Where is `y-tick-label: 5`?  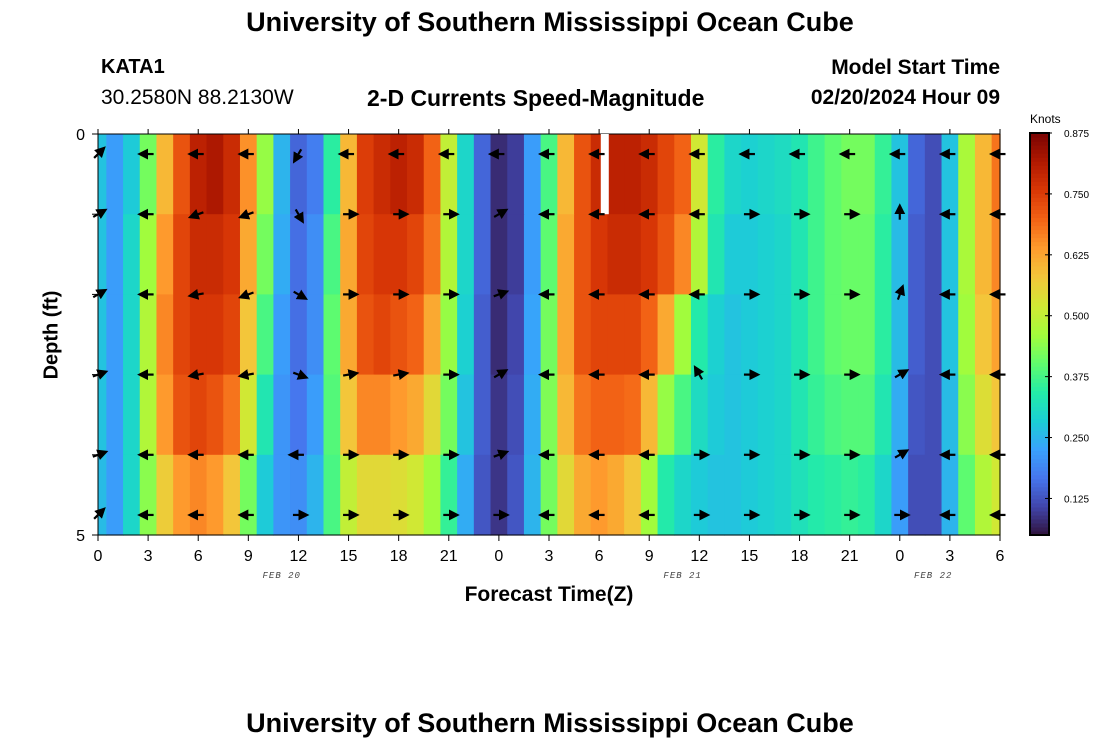 y-tick-label: 5 is located at coordinates (80, 536).